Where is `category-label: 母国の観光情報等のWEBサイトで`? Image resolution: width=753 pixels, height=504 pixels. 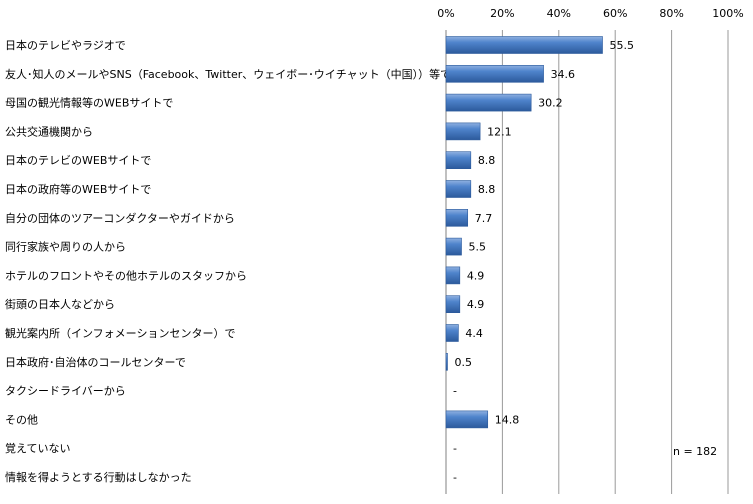 category-label: 母国の観光情報等のWEBサイトで is located at coordinates (89, 103).